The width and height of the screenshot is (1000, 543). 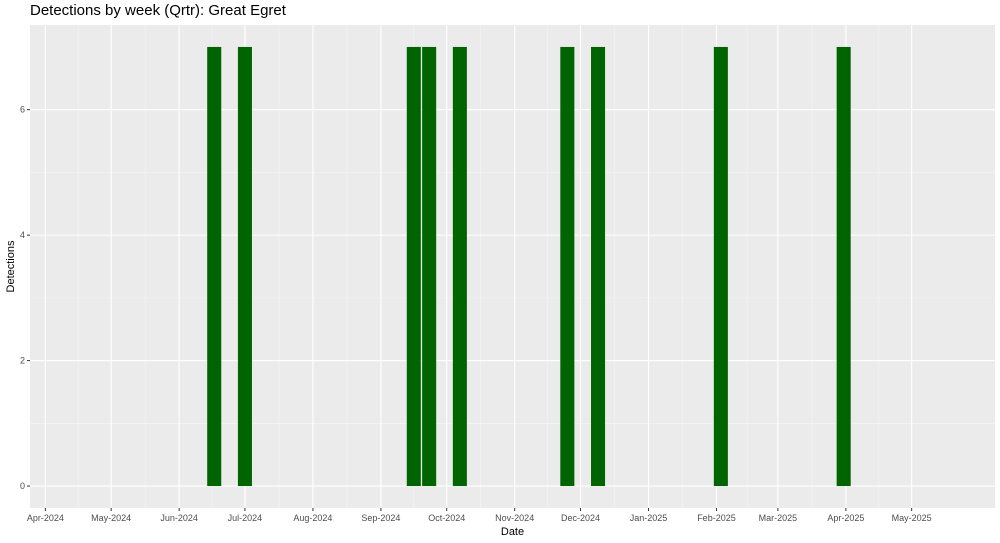 What do you see at coordinates (912, 518) in the screenshot?
I see `x-tick-label: May-2025` at bounding box center [912, 518].